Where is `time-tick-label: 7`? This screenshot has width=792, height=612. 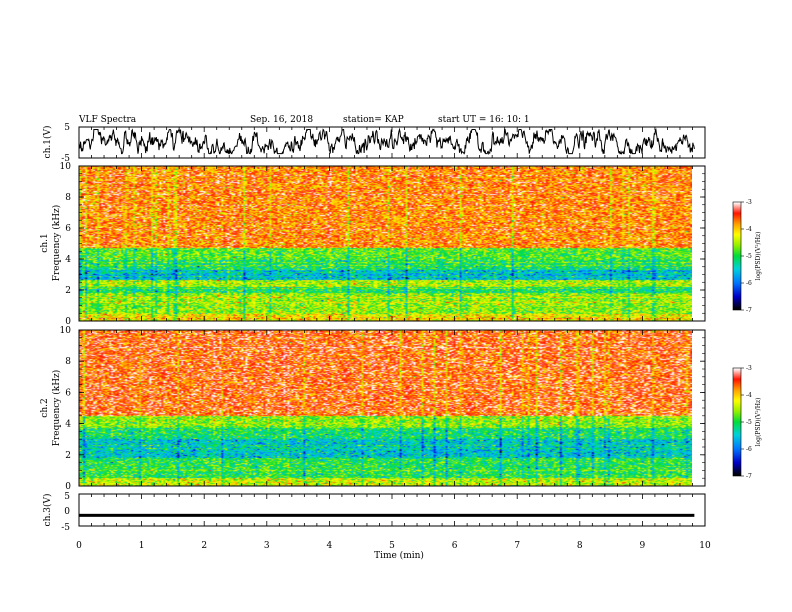 time-tick-label: 7 is located at coordinates (517, 546).